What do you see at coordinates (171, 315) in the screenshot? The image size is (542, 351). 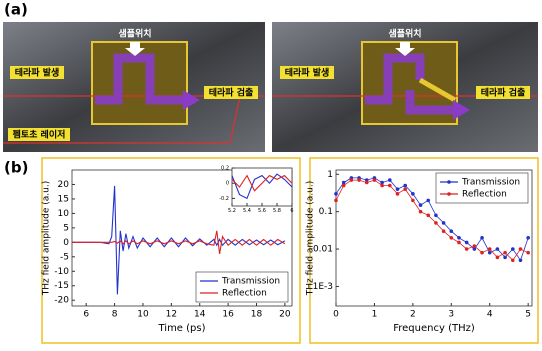 I see `x-tick-label: 12` at bounding box center [171, 315].